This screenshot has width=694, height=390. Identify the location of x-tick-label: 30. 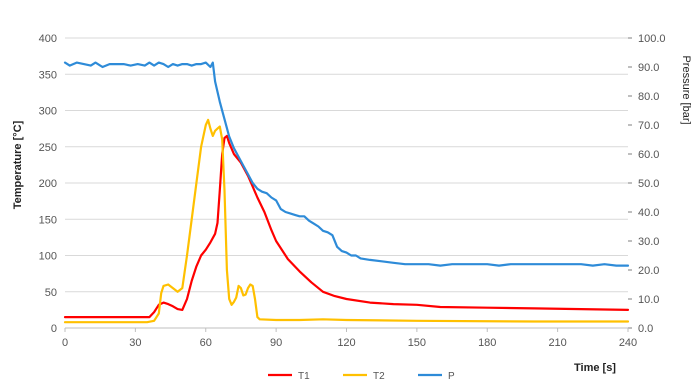
(135, 343).